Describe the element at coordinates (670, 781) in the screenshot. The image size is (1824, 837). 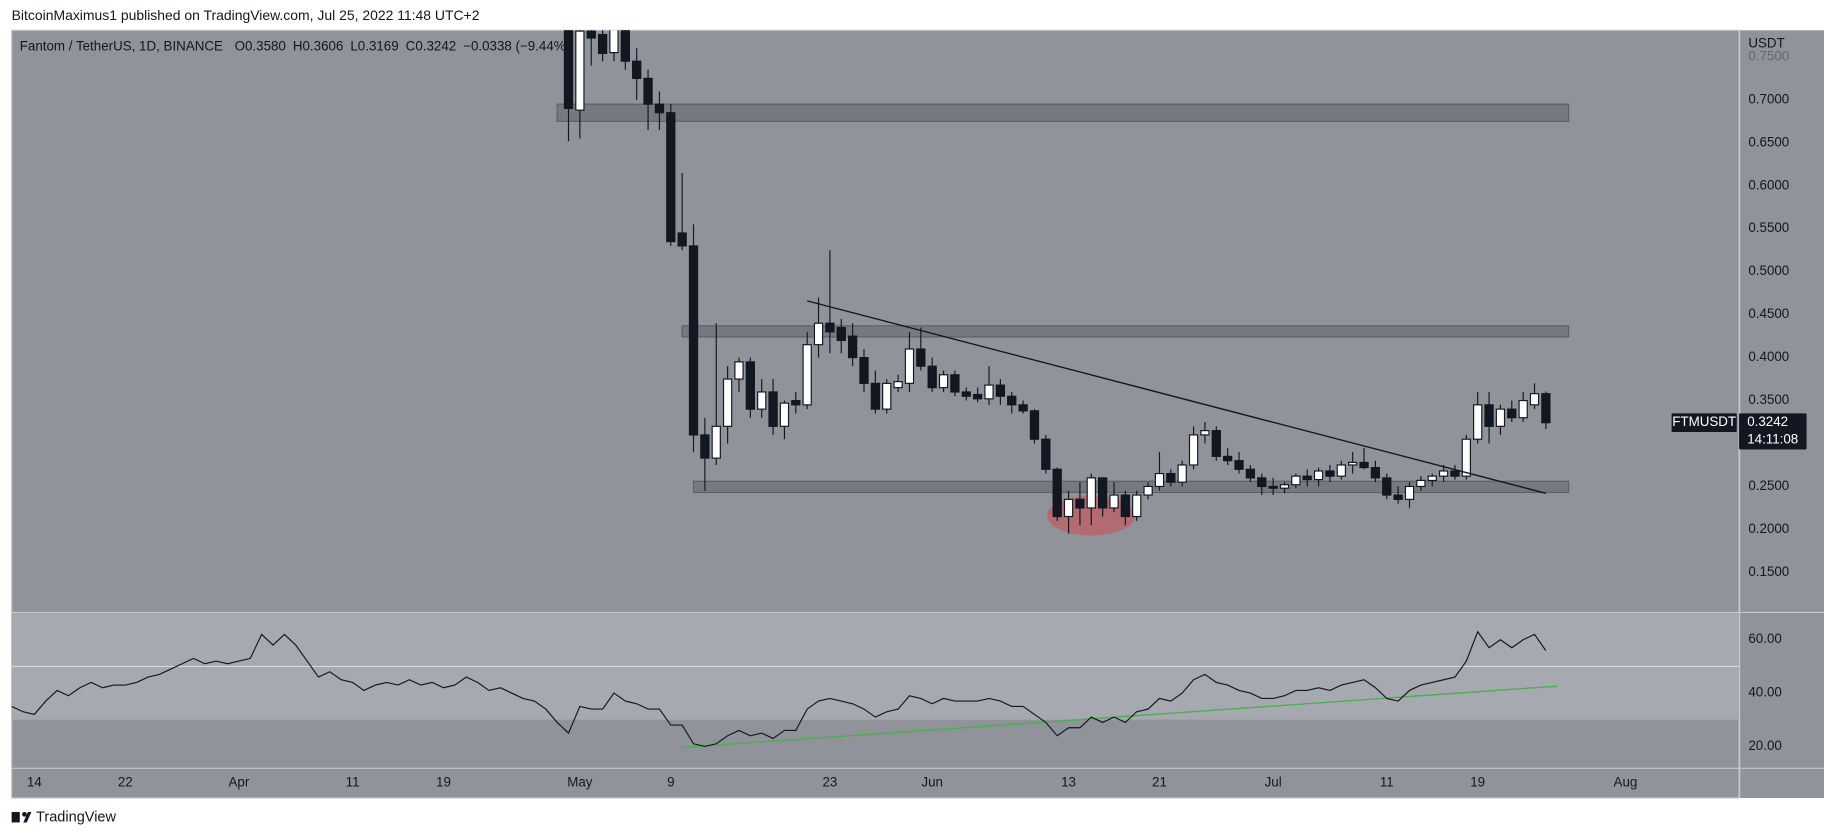
I see `x-tick-label: 9` at that location.